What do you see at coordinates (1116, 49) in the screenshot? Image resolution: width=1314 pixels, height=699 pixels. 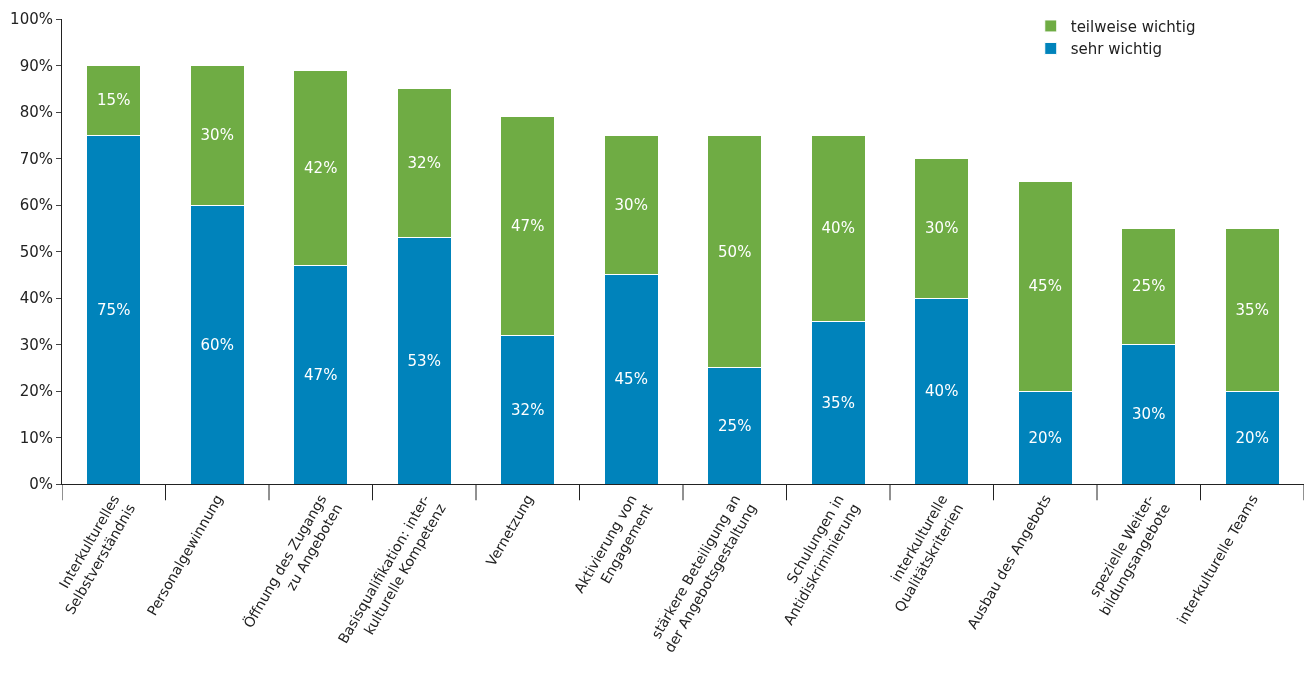 I see `legend-label: sehr wichtig` at bounding box center [1116, 49].